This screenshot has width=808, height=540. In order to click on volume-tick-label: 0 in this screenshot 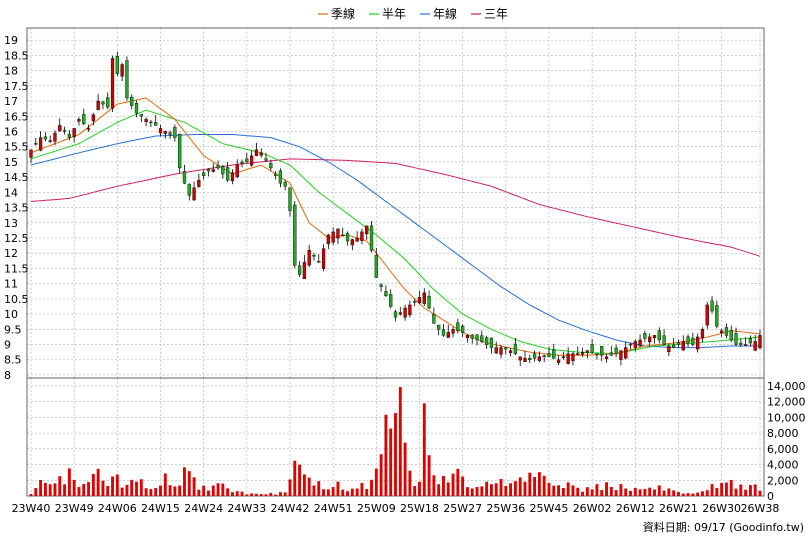, I will do `click(770, 496)`.